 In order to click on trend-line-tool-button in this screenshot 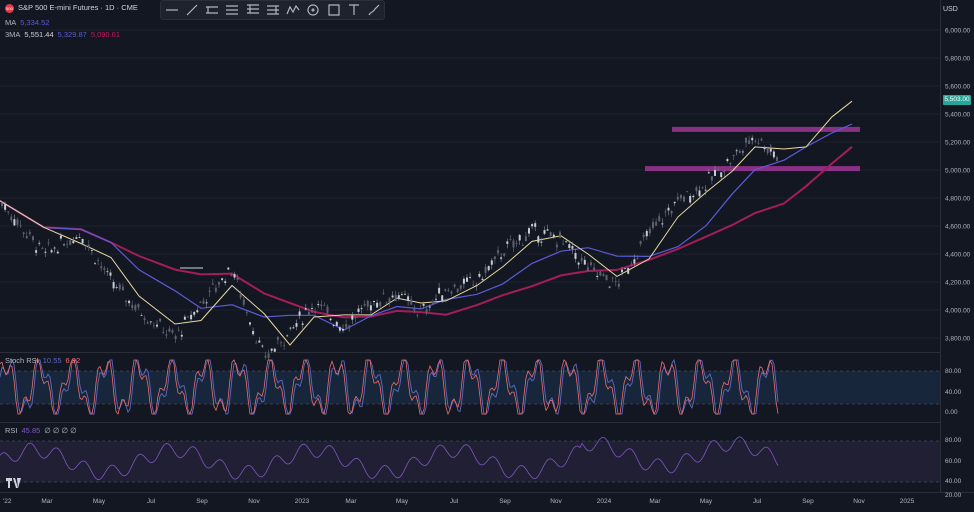, I will do `click(191, 10)`.